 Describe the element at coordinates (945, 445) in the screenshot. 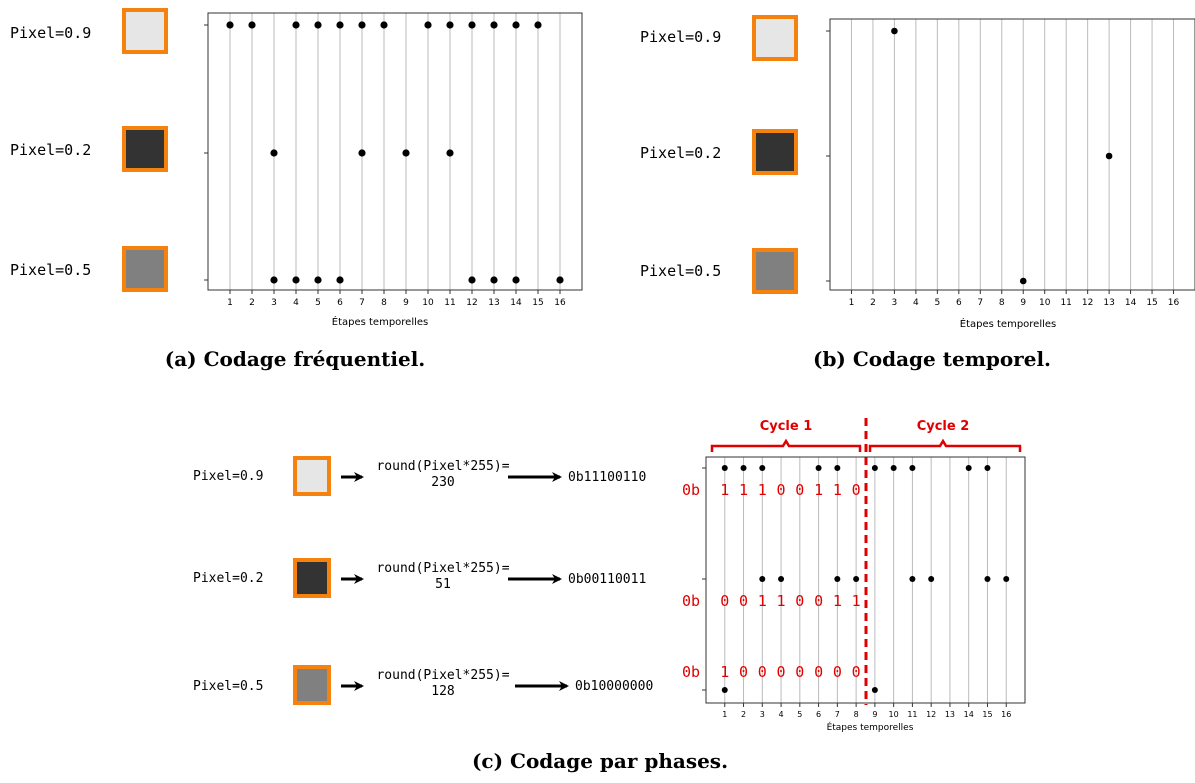

I see `cycle-2-bracket` at that location.